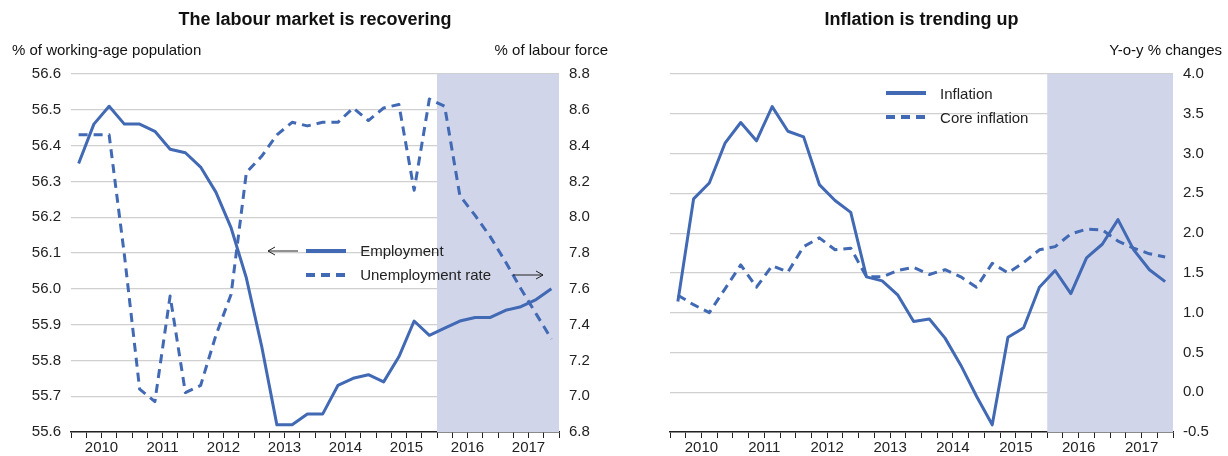 The height and width of the screenshot is (456, 1228). I want to click on y2-tick-label: 0.5, so click(1193, 351).